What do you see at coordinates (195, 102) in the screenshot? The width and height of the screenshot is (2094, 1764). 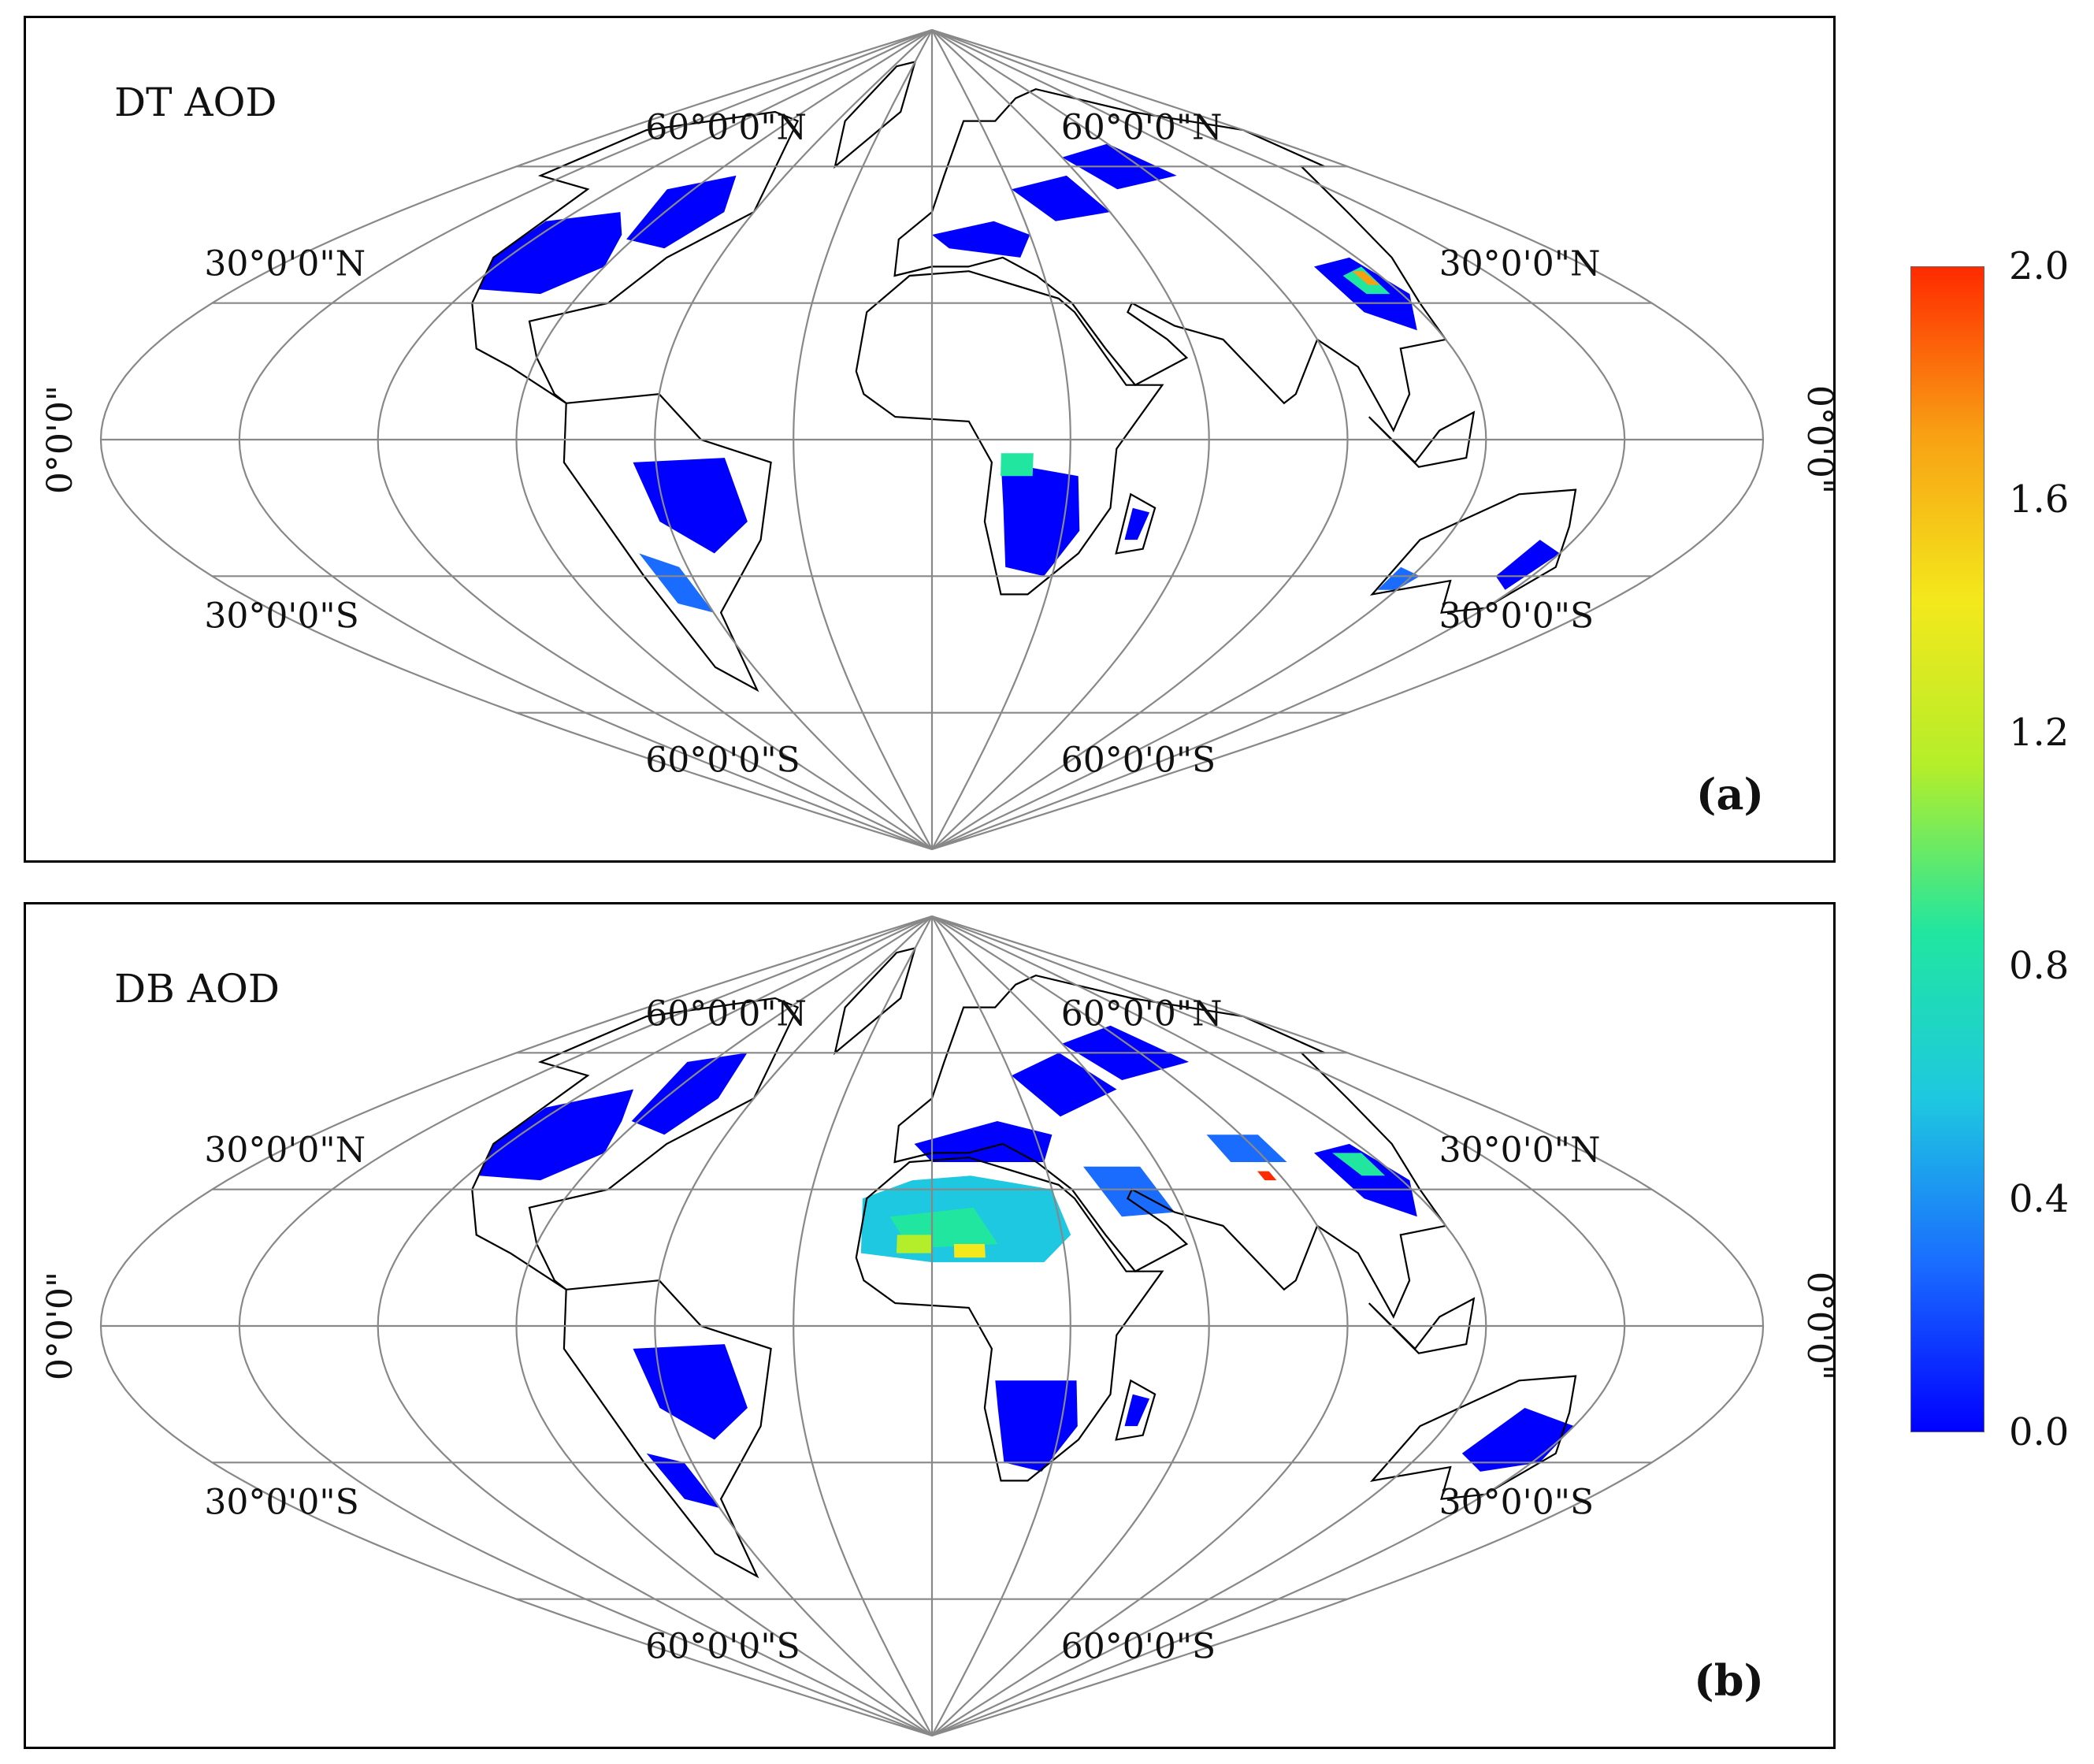 I see `panel-title: DT AOD` at bounding box center [195, 102].